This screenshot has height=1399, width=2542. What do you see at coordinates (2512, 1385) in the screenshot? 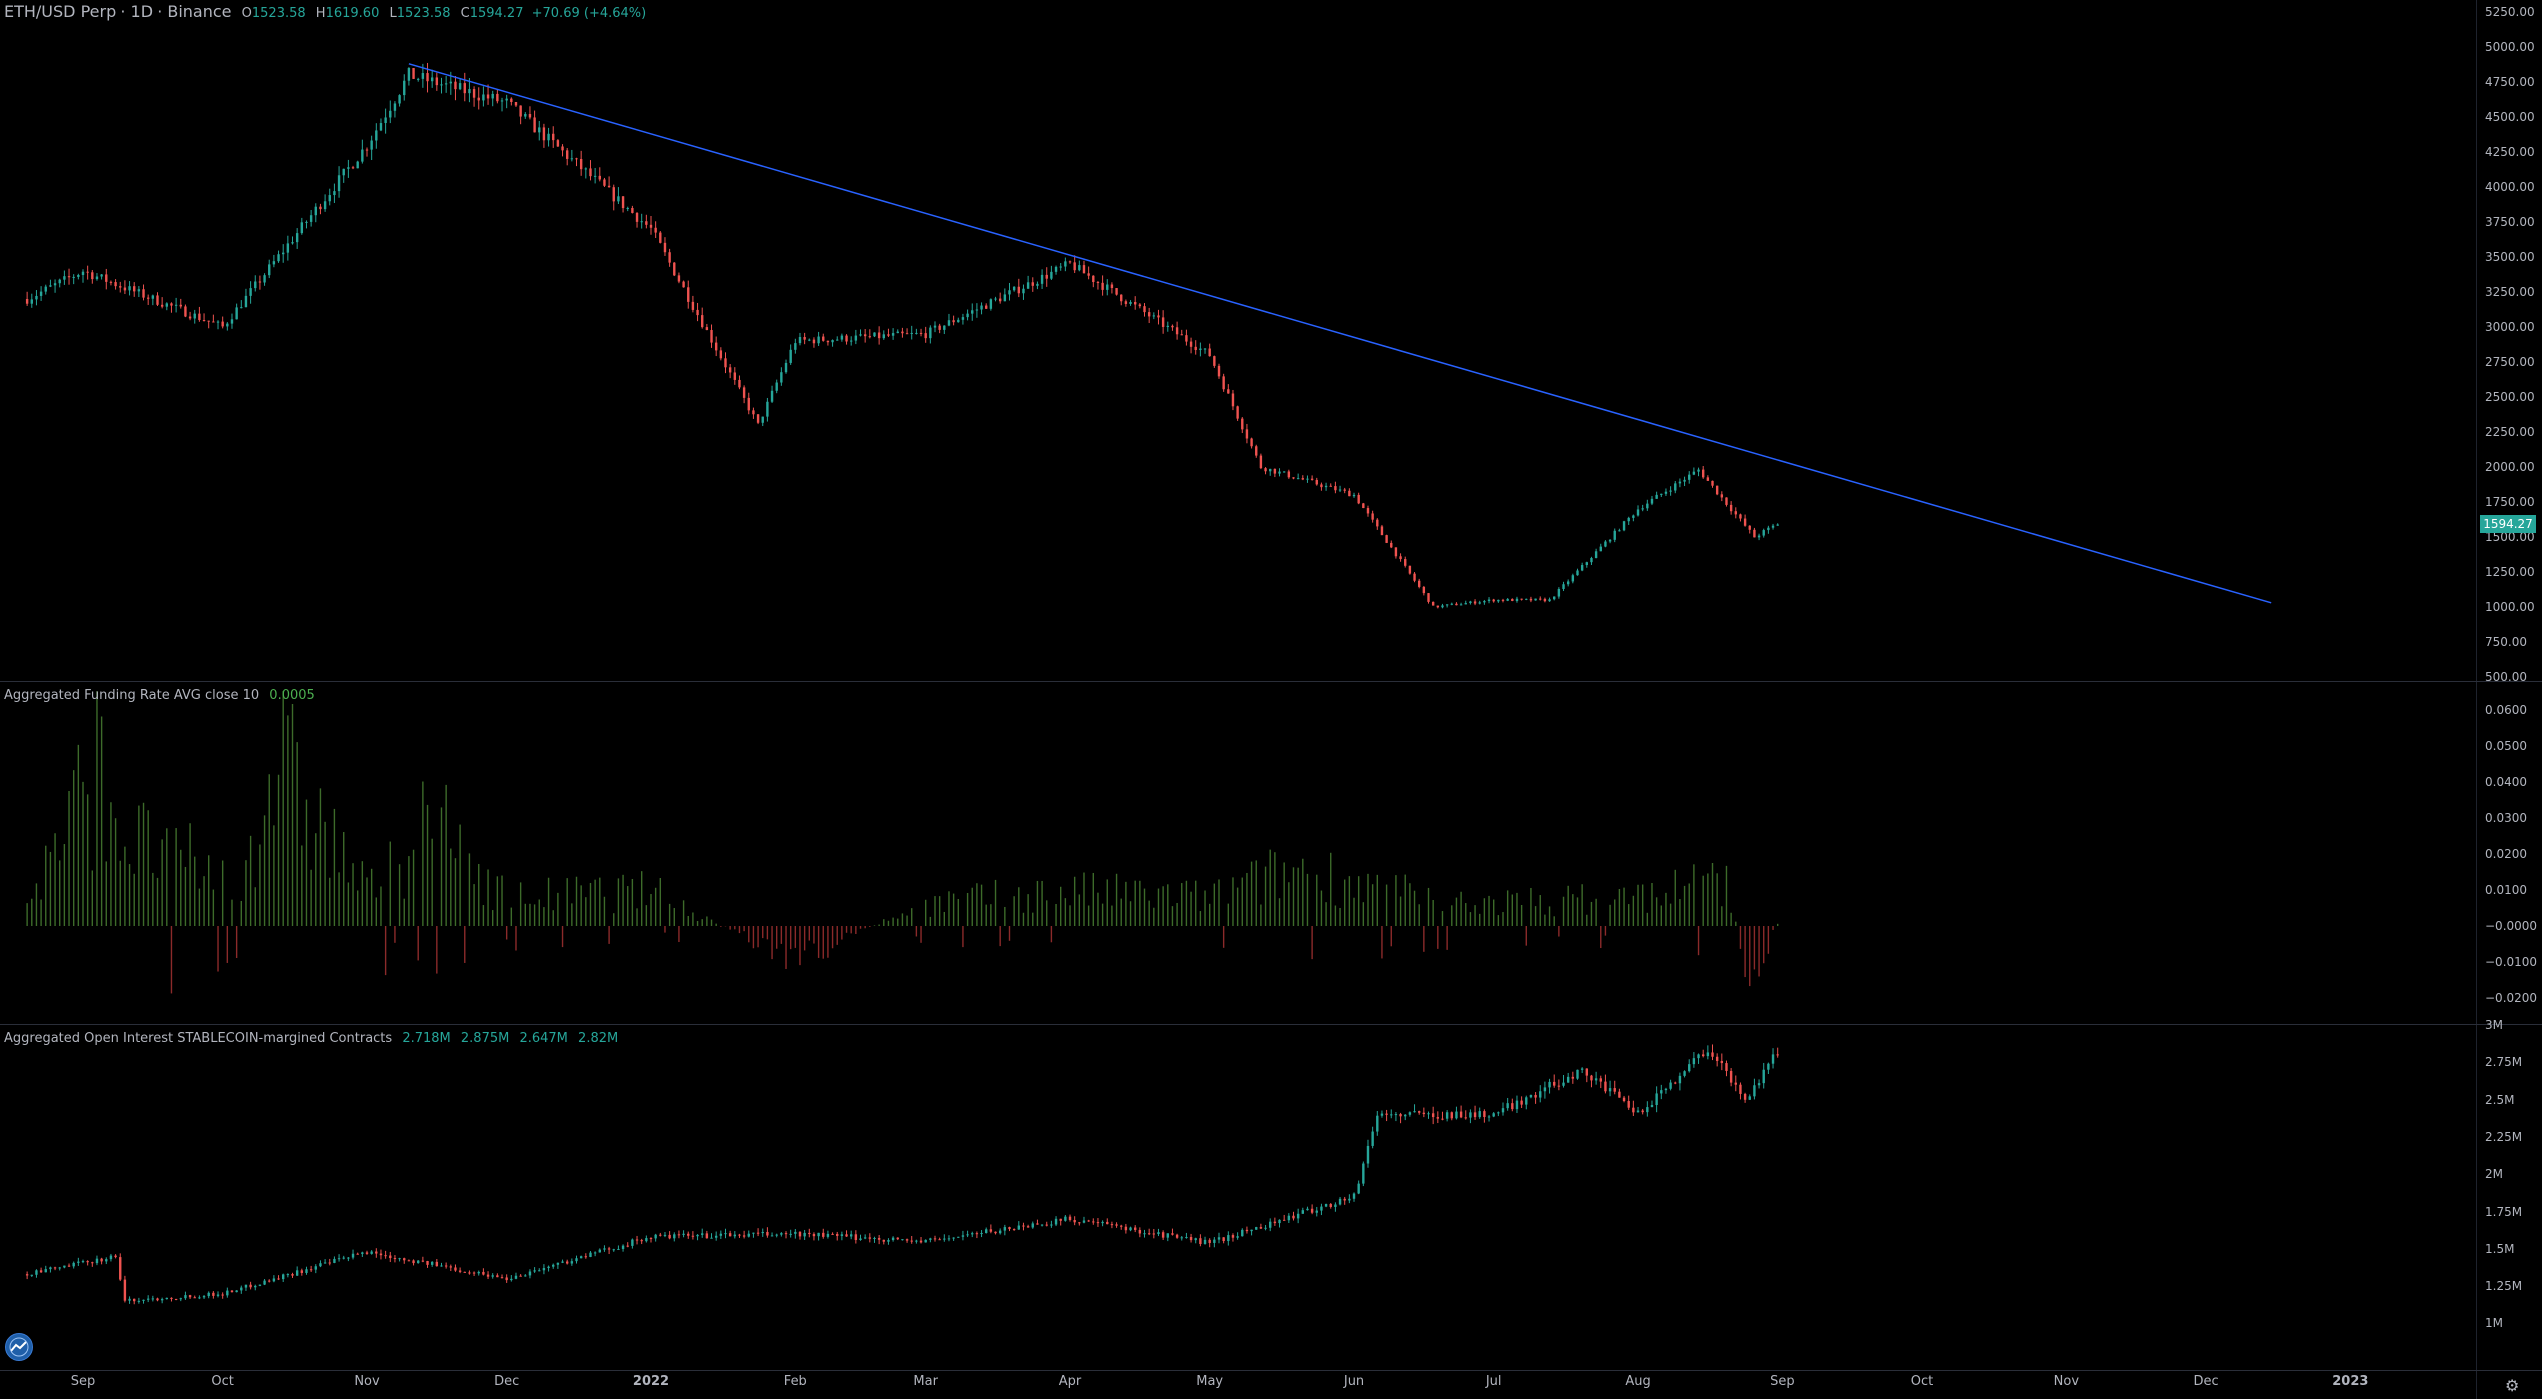
I see `gear-icon: ⚙` at bounding box center [2512, 1385].